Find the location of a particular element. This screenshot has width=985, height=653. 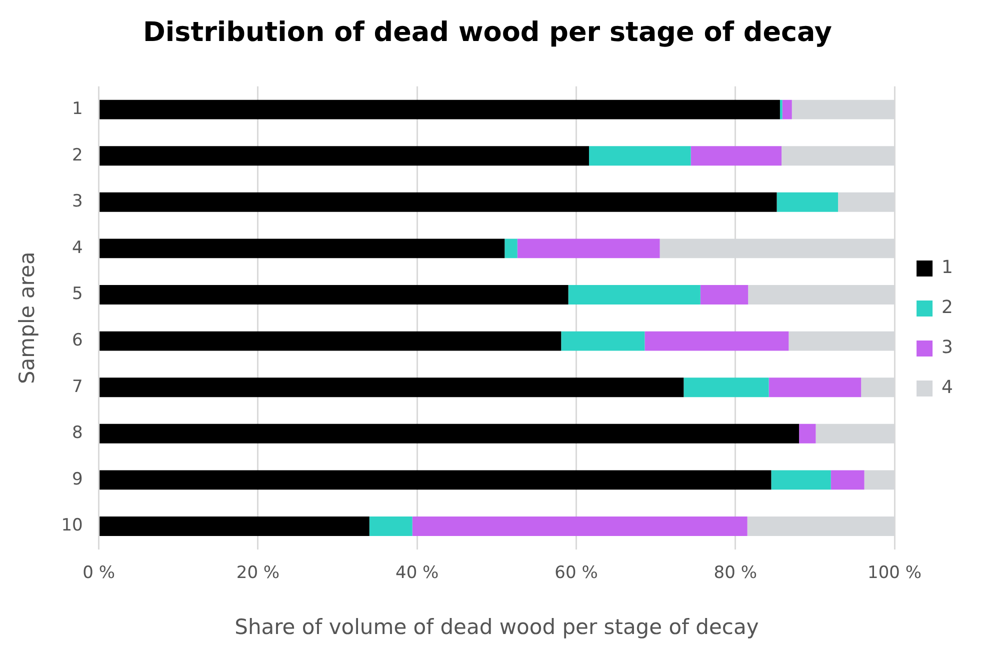

chart-title: Distribution of dead wood per stage of decay is located at coordinates (487, 32).